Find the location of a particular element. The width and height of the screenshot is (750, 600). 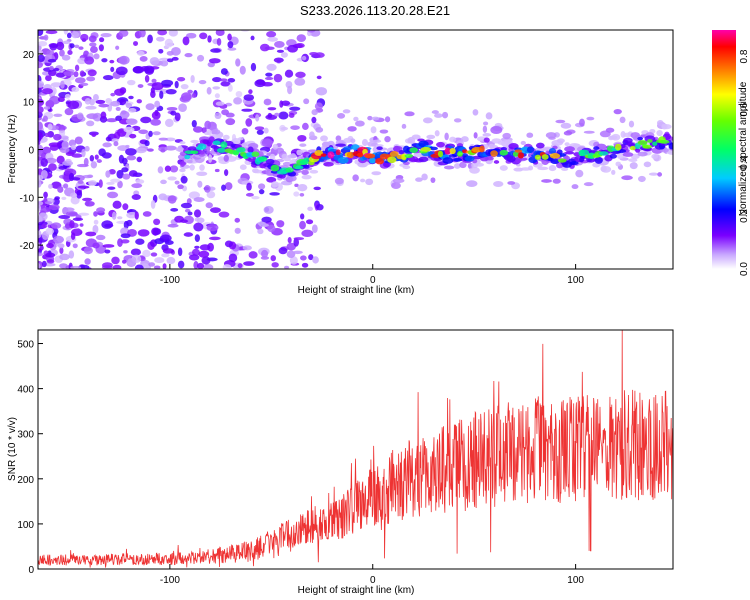

y-tick-label: 20 is located at coordinates (29, 55).